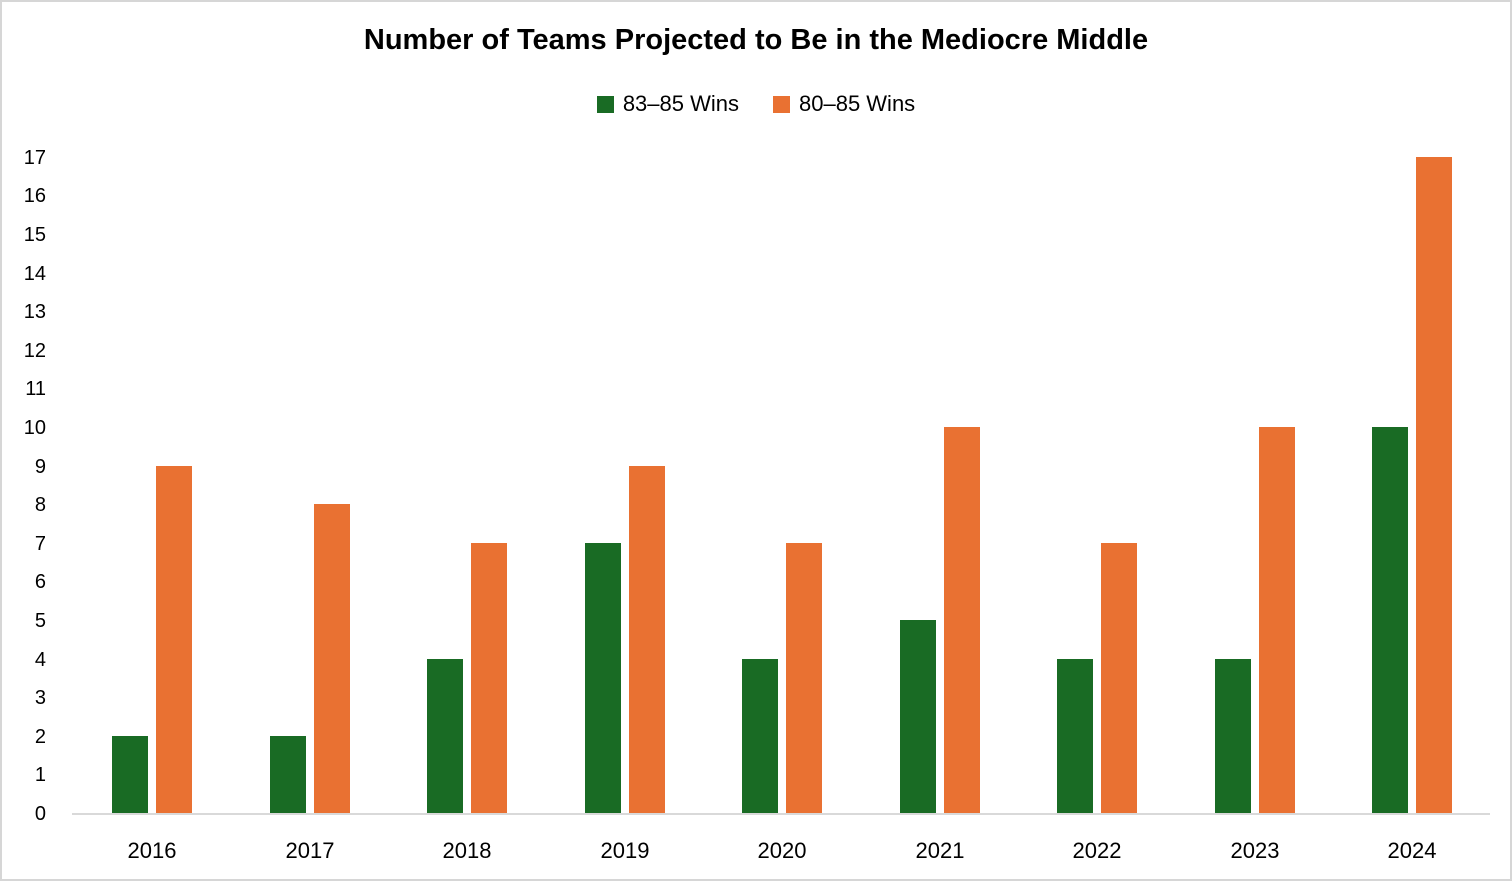  What do you see at coordinates (40, 505) in the screenshot?
I see `y-tick-label-8: 8` at bounding box center [40, 505].